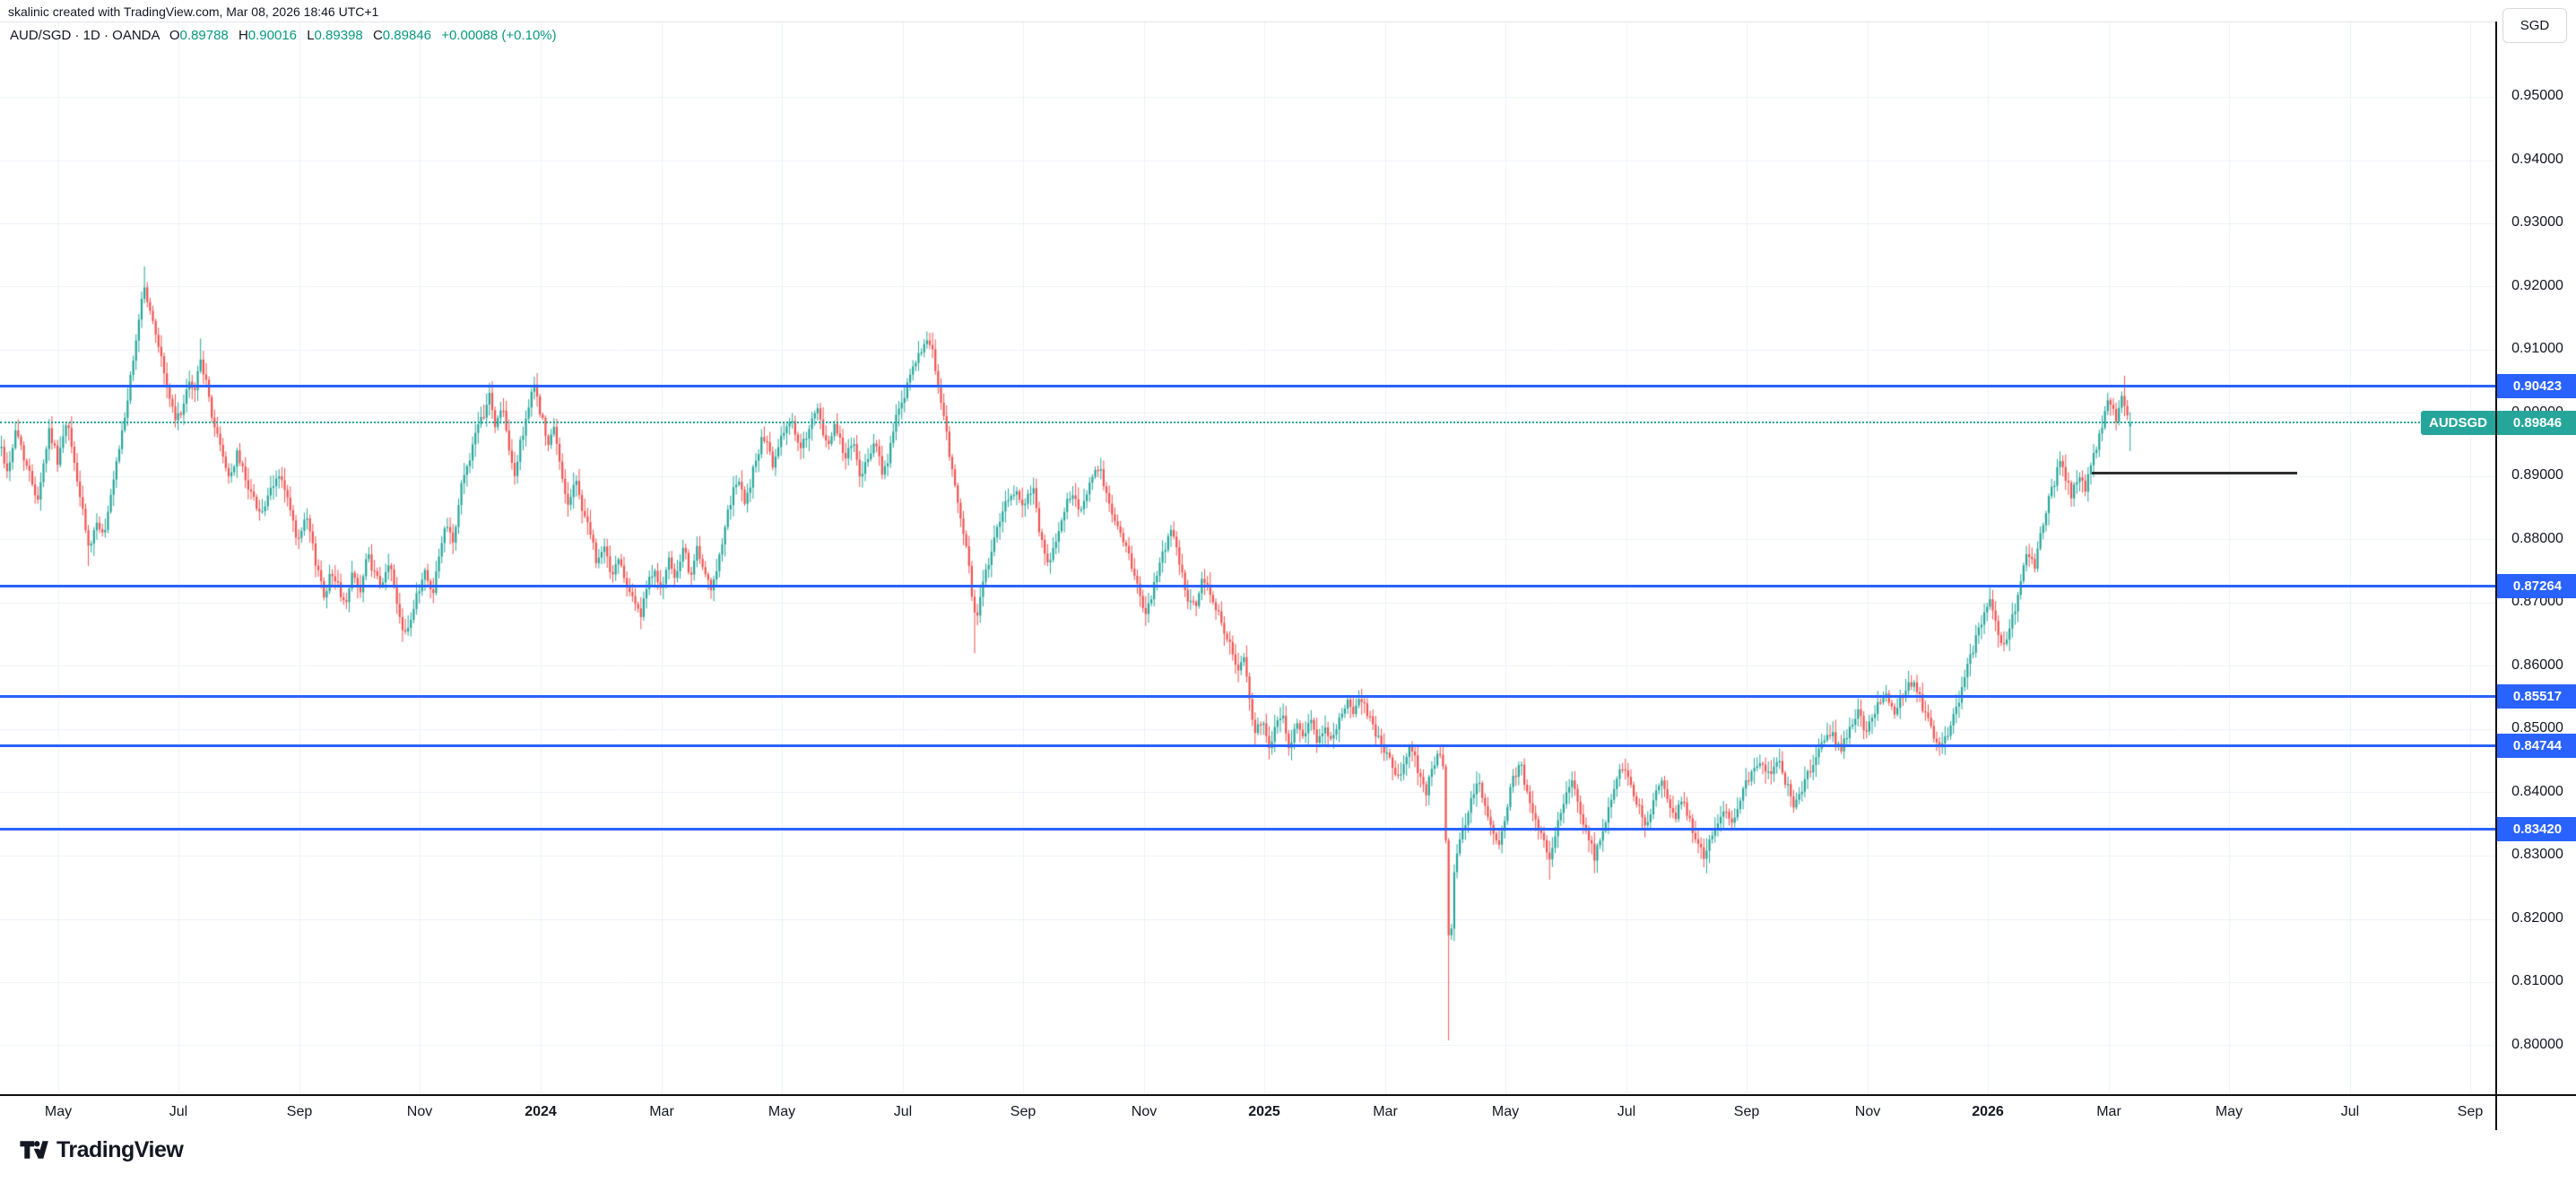 This screenshot has height=1183, width=2576. What do you see at coordinates (2536, 585) in the screenshot?
I see `level-price-chip: 0.87264` at bounding box center [2536, 585].